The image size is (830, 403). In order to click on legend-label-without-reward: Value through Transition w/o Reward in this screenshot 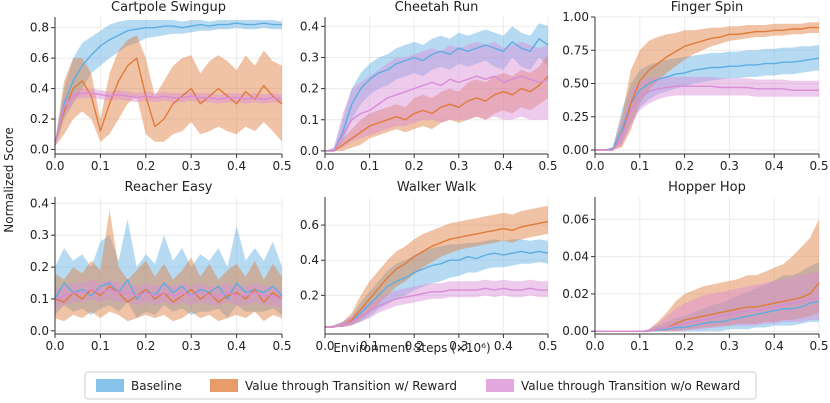, I will do `click(630, 386)`.